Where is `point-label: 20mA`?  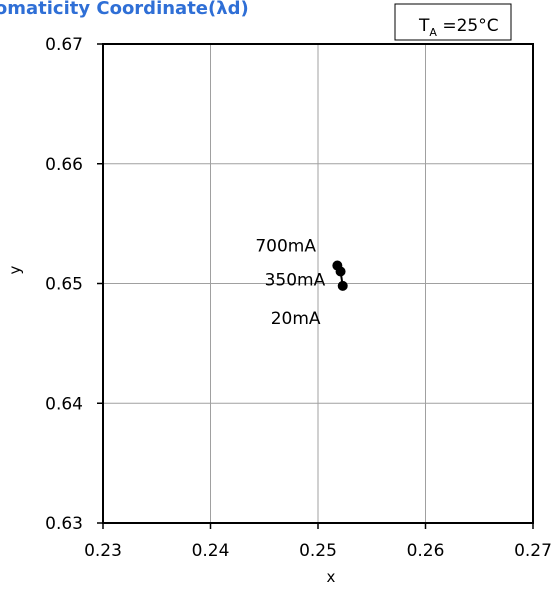
point-label: 20mA is located at coordinates (296, 319).